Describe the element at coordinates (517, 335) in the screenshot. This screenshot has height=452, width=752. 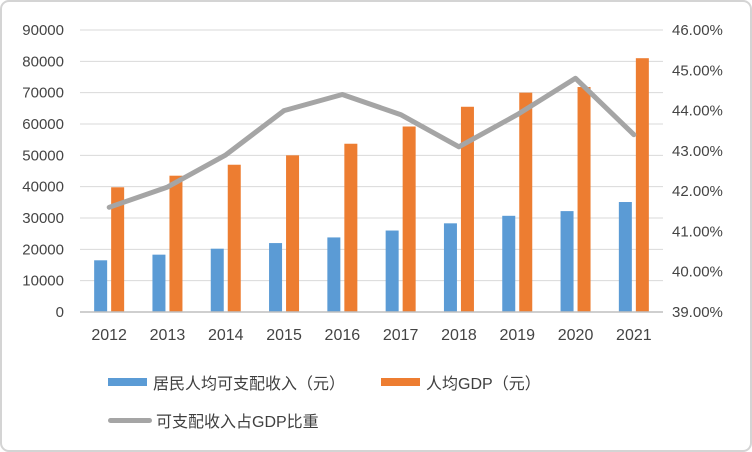
I see `x-axis-category-label: 2019` at that location.